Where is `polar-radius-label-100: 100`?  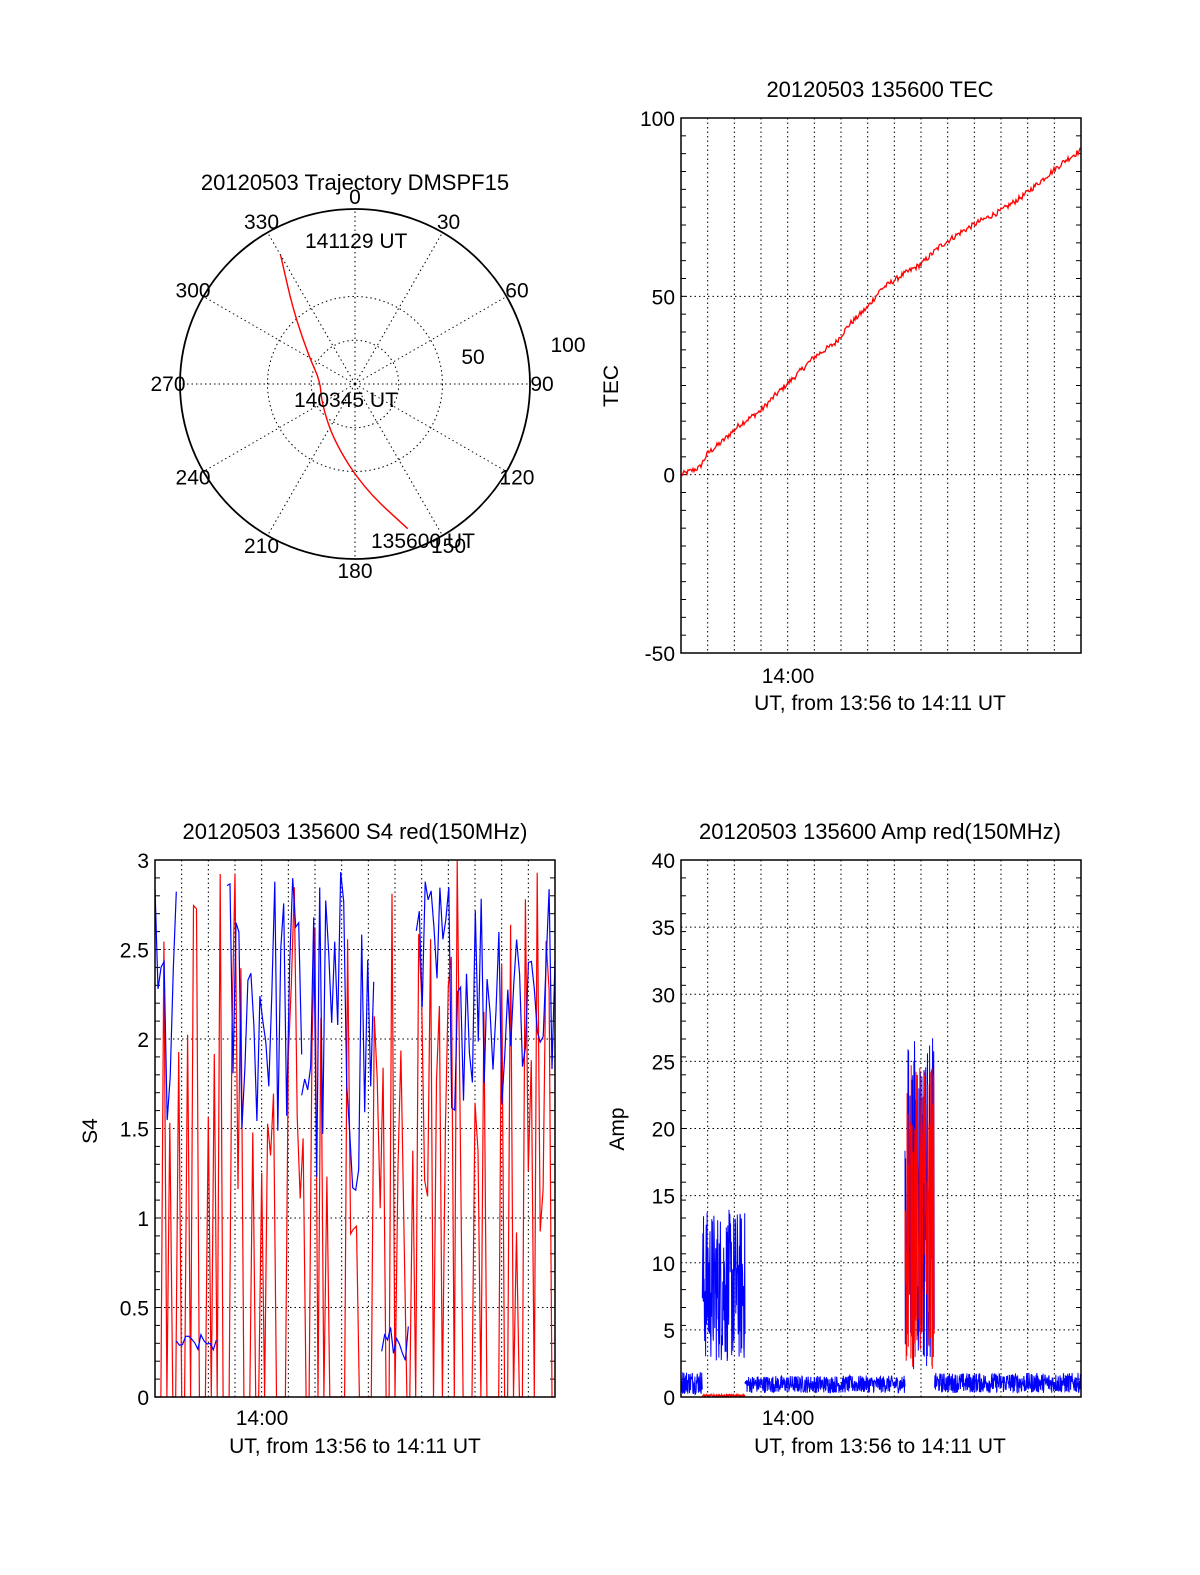
polar-radius-label-100: 100 is located at coordinates (567, 345).